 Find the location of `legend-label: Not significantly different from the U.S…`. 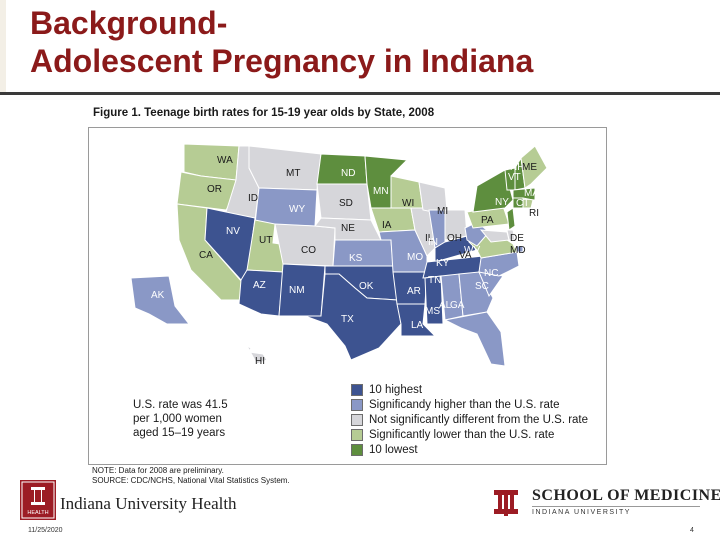

legend-label: Not significantly different from the U.S… is located at coordinates (479, 419).